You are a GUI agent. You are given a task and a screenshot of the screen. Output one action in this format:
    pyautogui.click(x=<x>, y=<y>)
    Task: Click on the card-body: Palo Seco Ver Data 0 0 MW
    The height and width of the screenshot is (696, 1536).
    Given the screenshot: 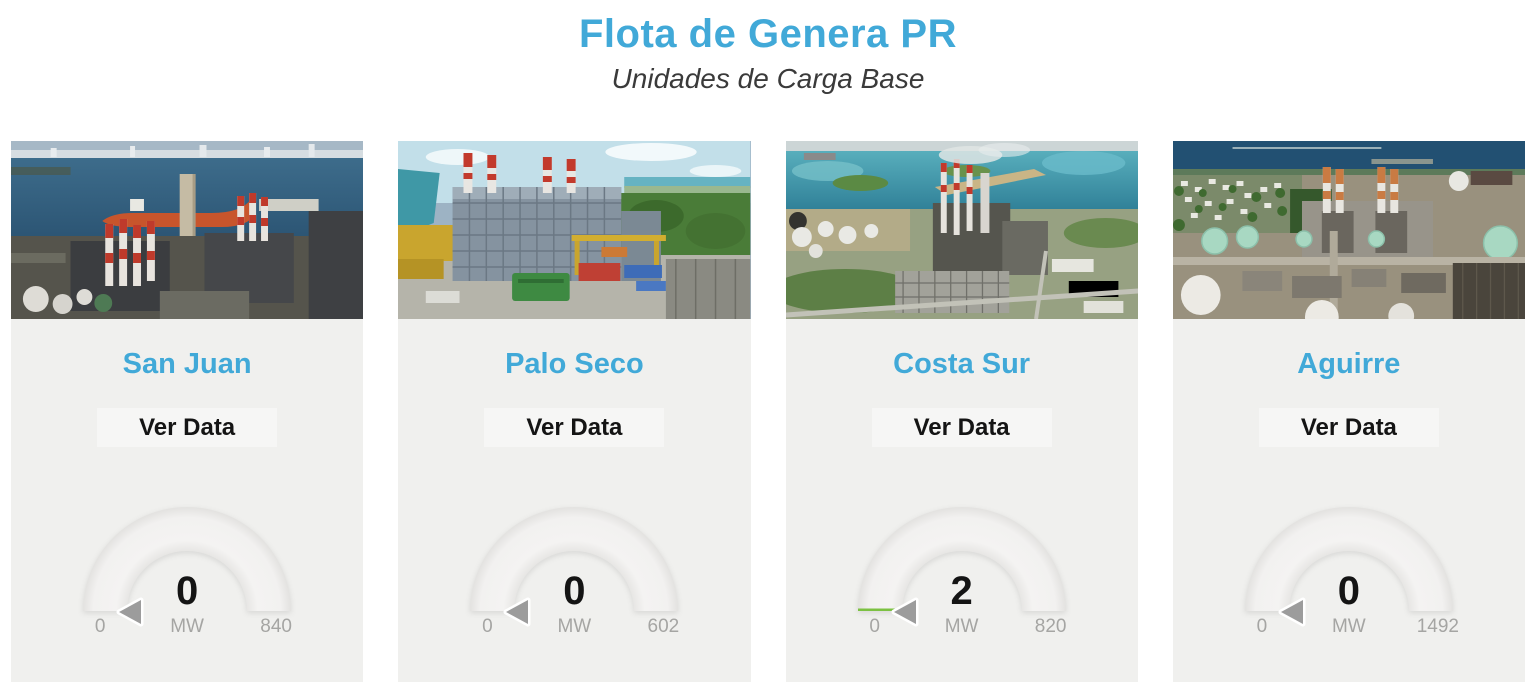 What is the action you would take?
    pyautogui.click(x=574, y=500)
    